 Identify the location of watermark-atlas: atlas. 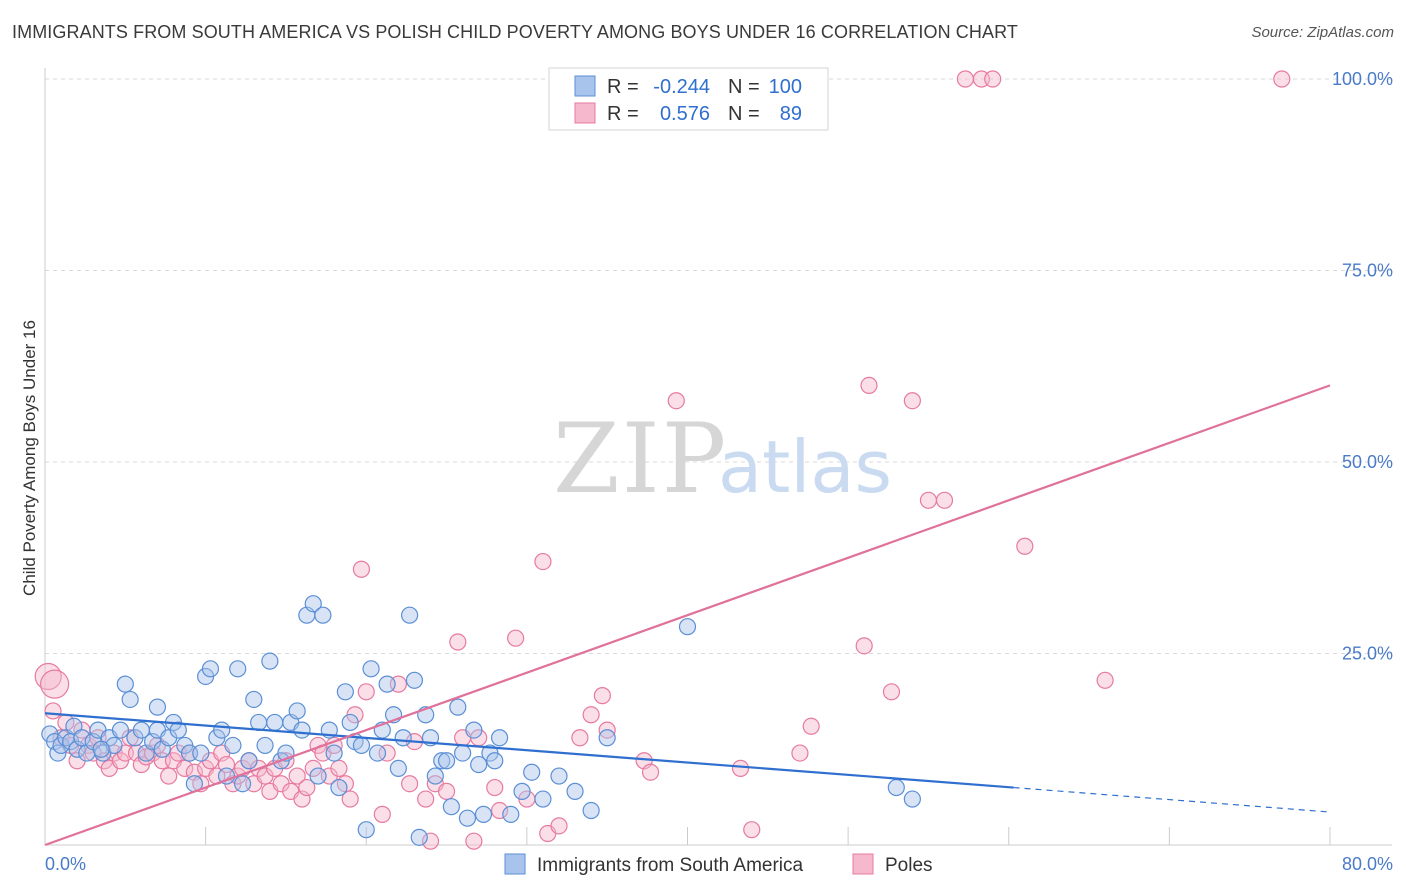
(805, 467).